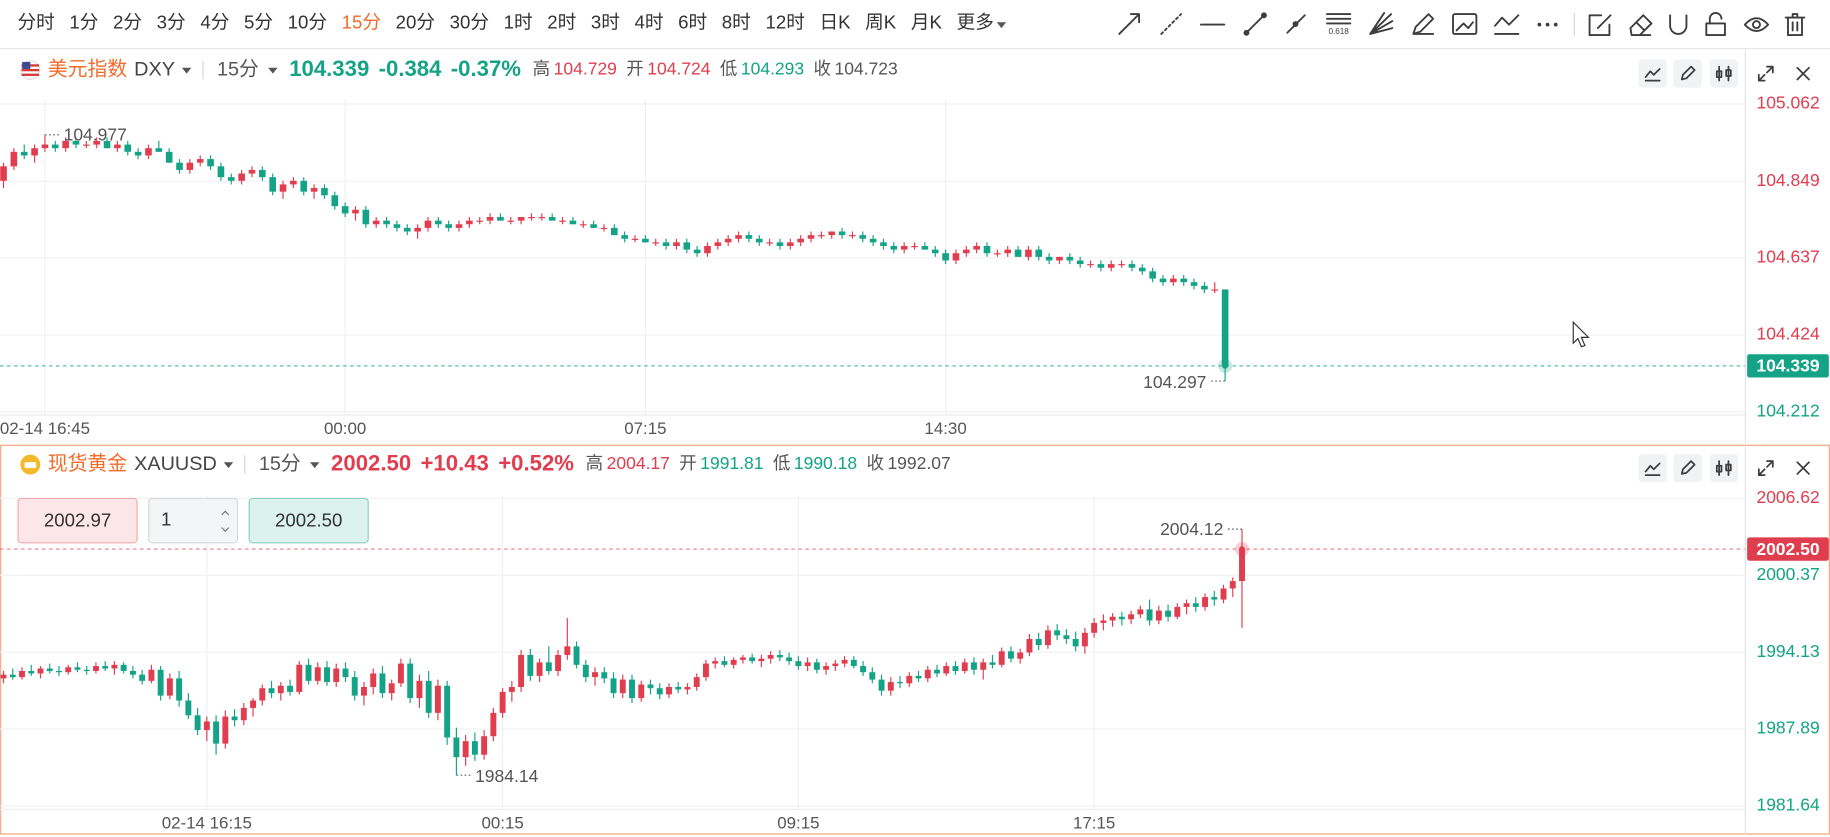  Describe the element at coordinates (784, 21) in the screenshot. I see `period-tab: 12时` at that location.